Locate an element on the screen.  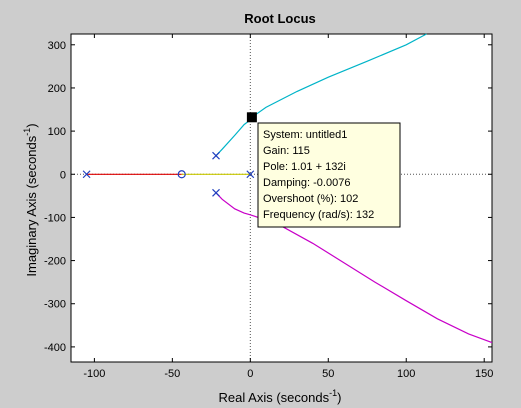
x-tick-label: 0 is located at coordinates (250, 374).